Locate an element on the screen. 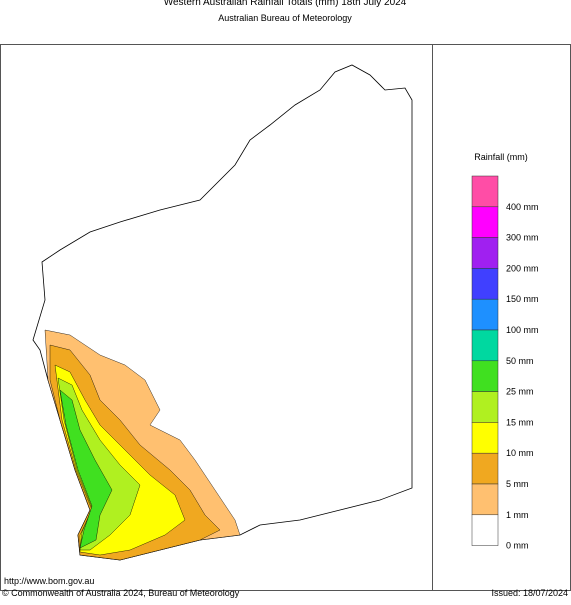 This screenshot has width=571, height=605. legend-label: 200 mm is located at coordinates (522, 268).